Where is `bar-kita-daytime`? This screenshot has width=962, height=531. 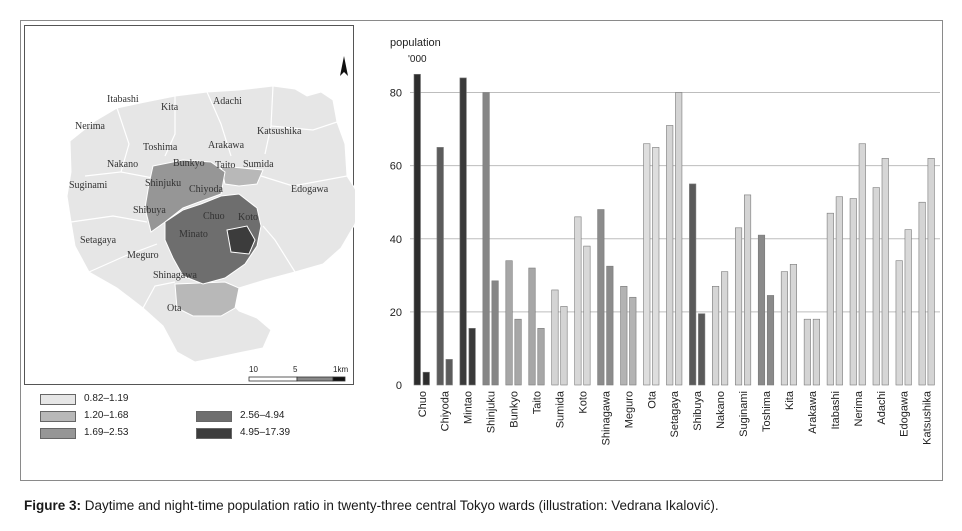 bar-kita-daytime is located at coordinates (784, 328).